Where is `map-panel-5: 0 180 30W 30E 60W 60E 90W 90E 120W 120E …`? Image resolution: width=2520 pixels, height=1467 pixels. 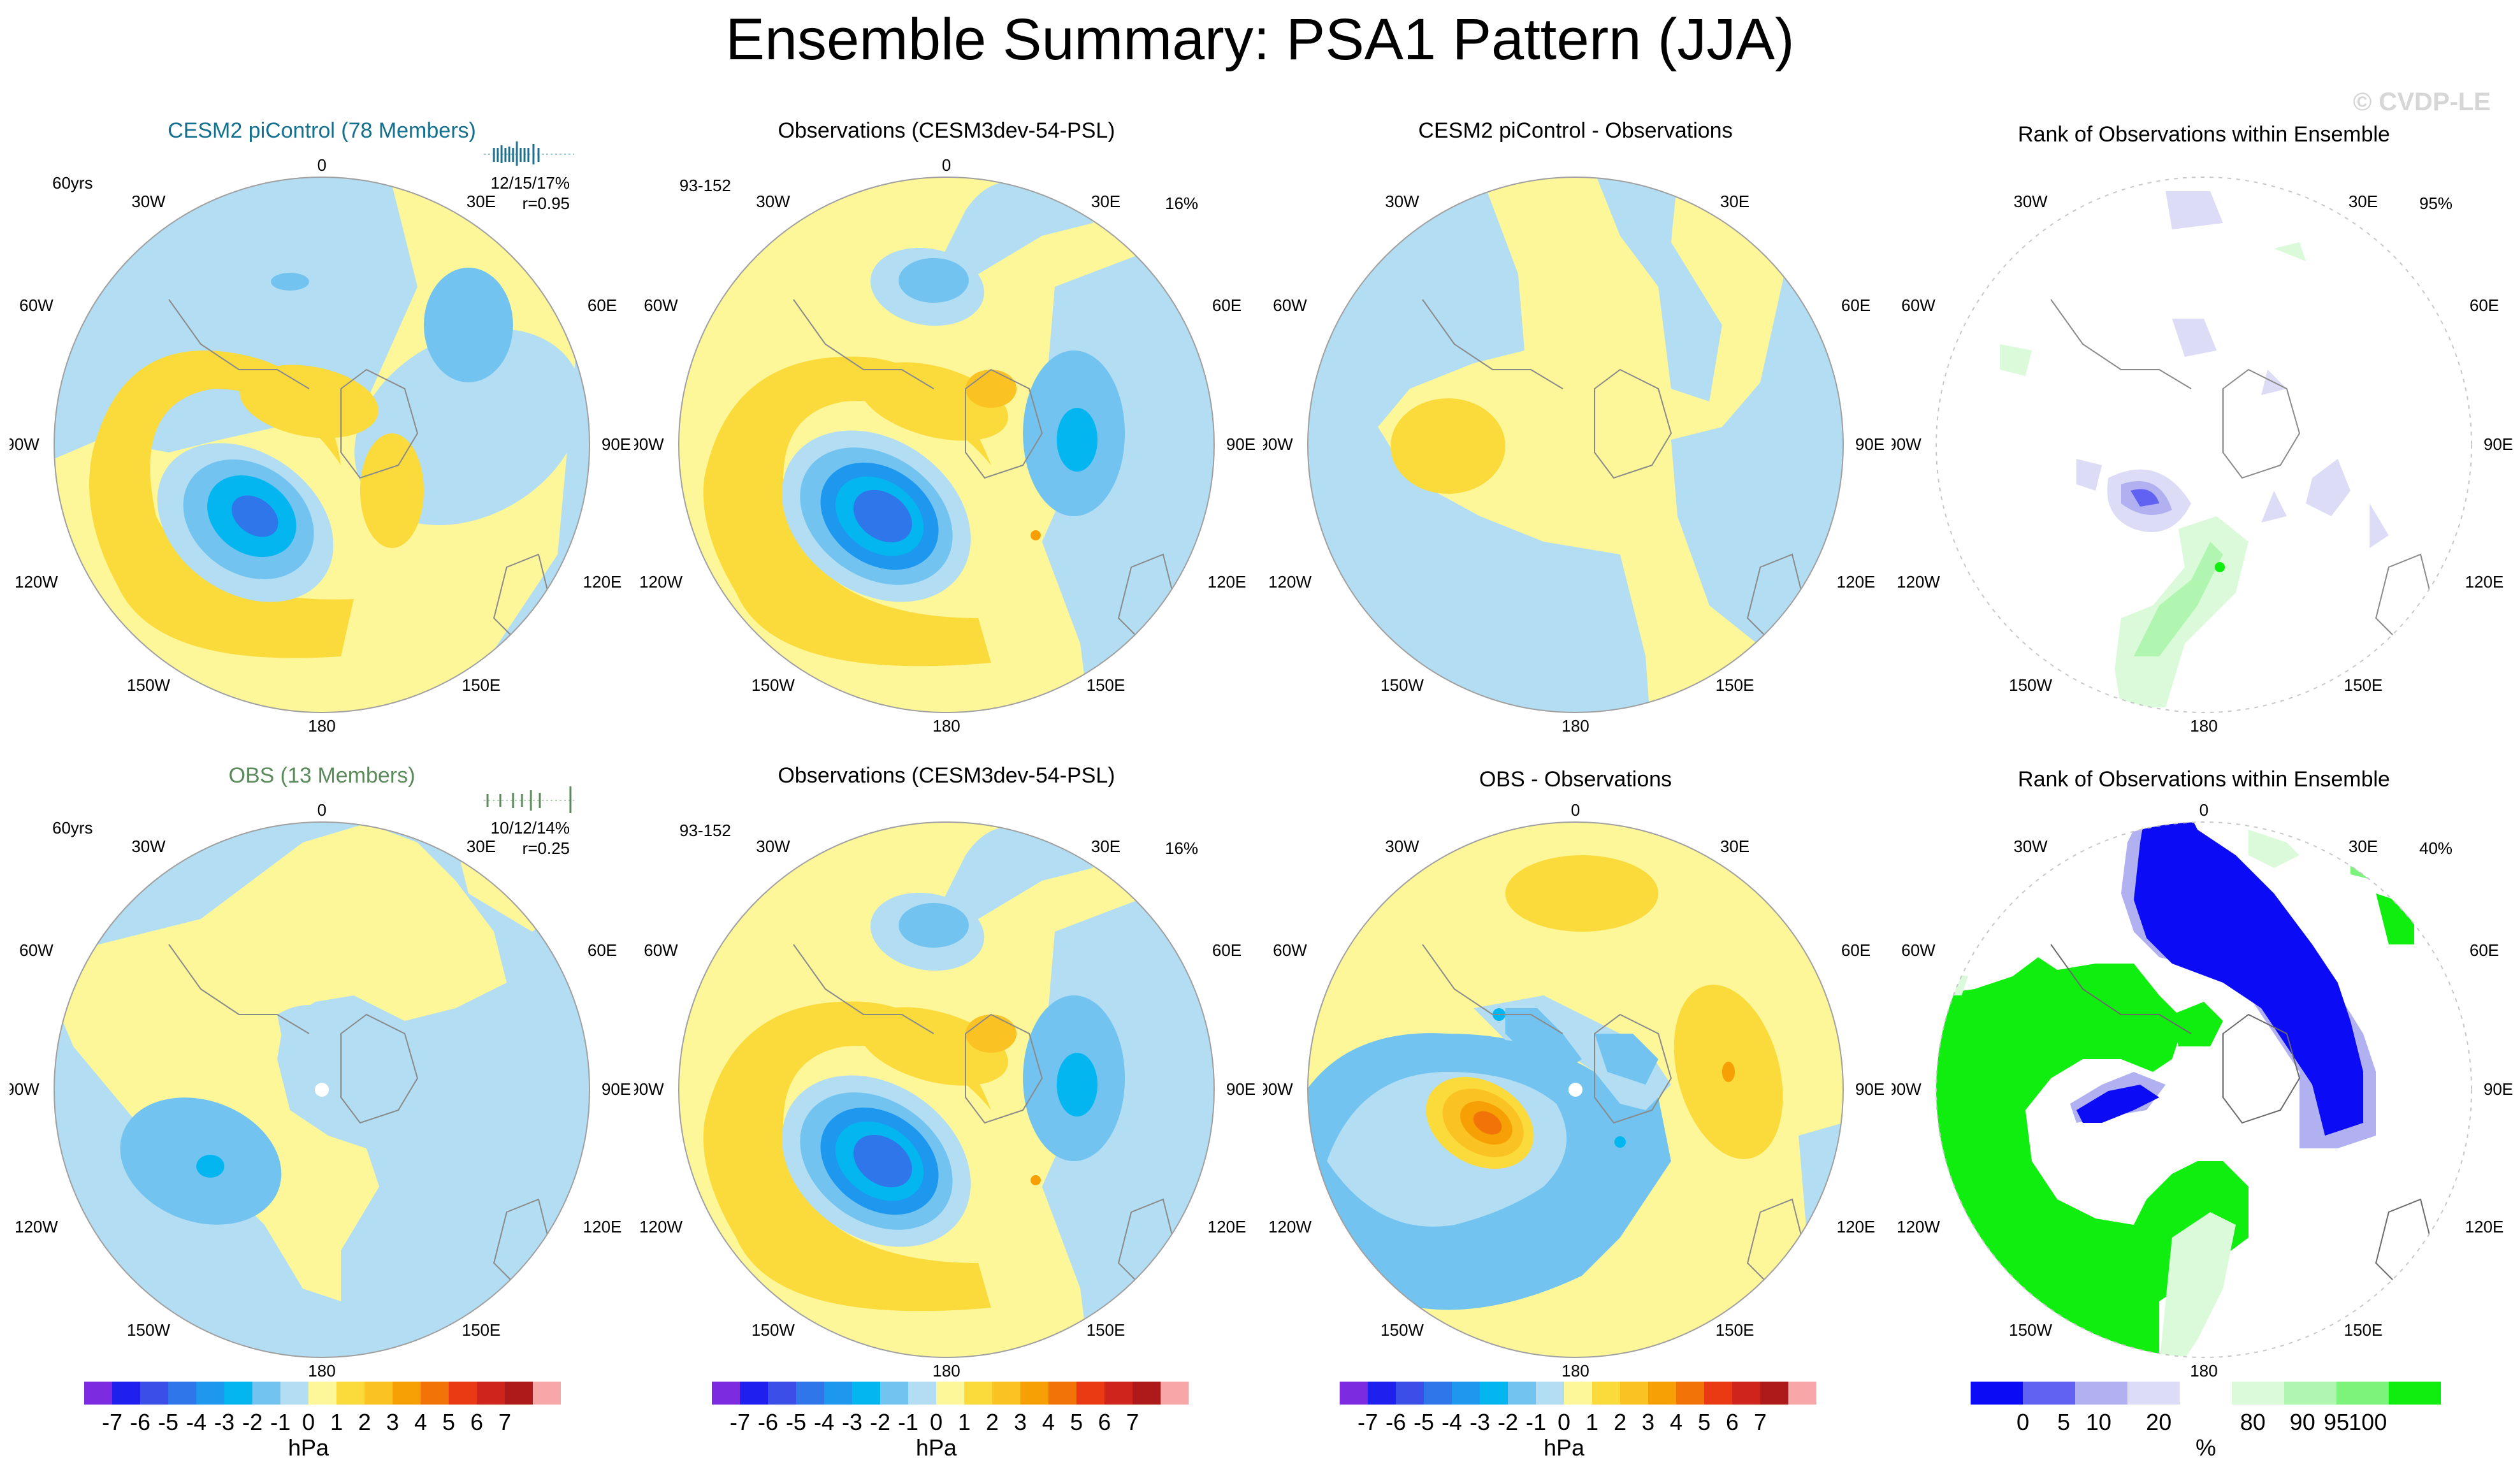 map-panel-5: 0 180 30W 30E 60W 60E 90W 90E 120W 120E … is located at coordinates (320, 1092).